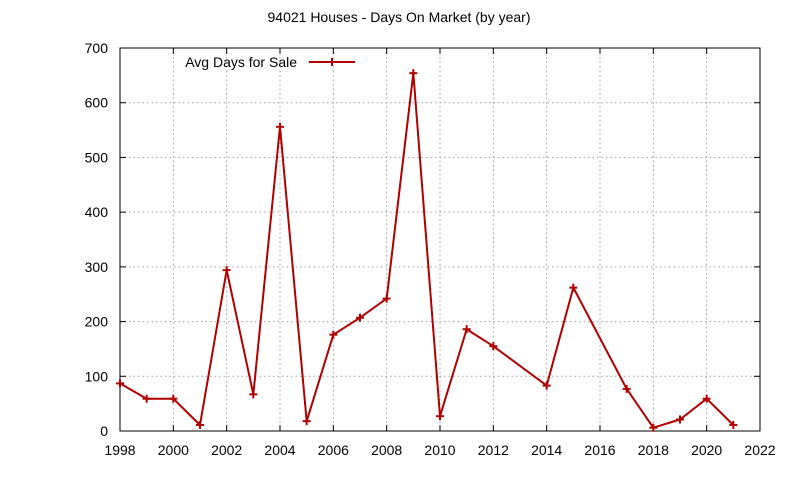 The image size is (800, 480). Describe the element at coordinates (386, 450) in the screenshot. I see `x-tick-label: 2008` at that location.